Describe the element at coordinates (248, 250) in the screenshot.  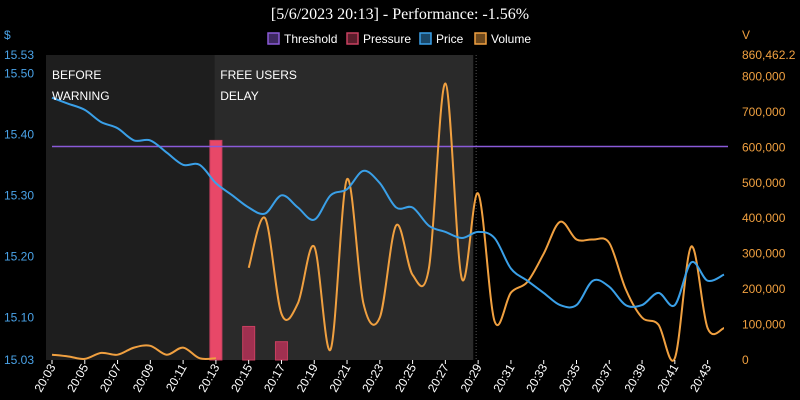
I see `pressure-bars` at that location.